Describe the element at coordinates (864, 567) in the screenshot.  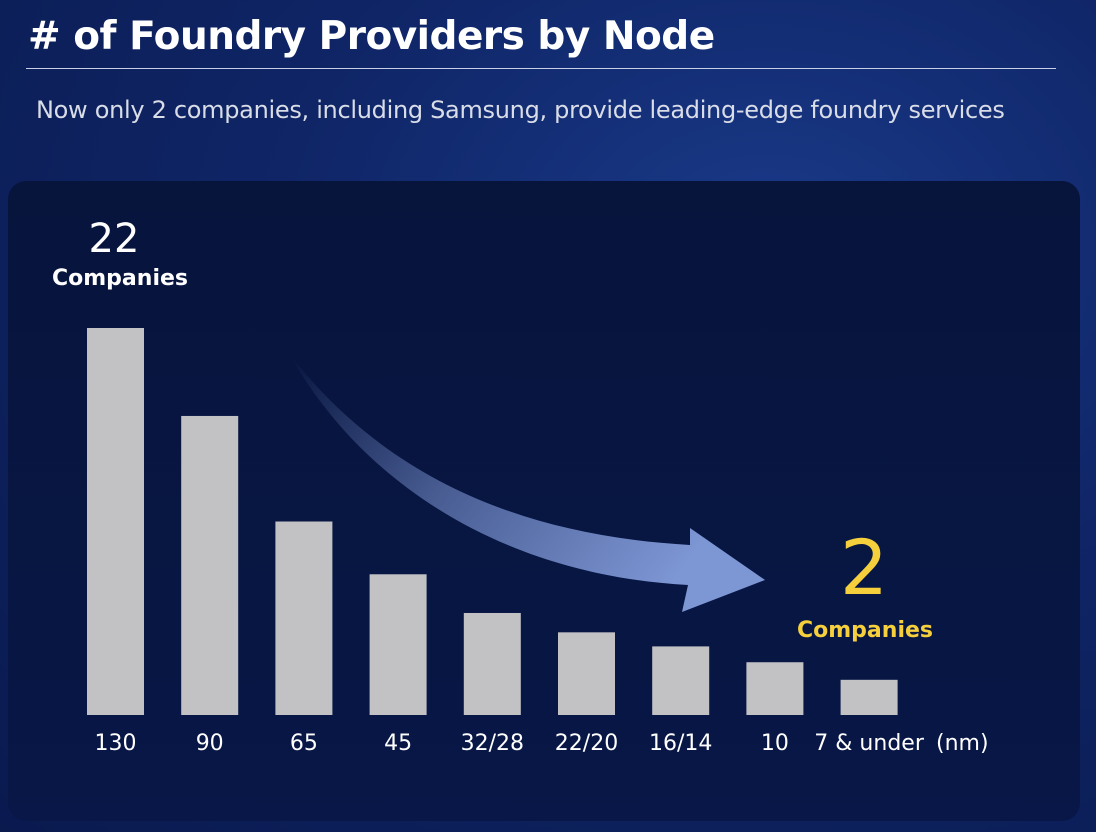
I see `end-count-number: 2` at that location.